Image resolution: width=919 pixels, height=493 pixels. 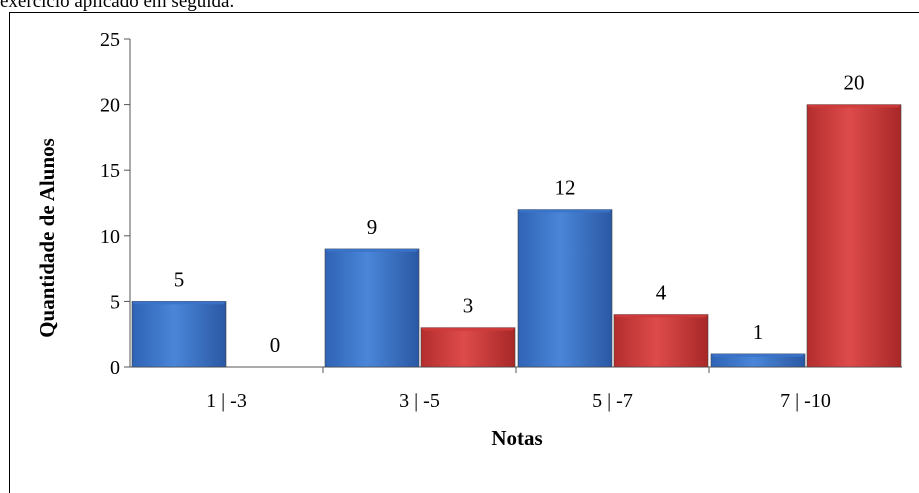 I want to click on data-label: 4, so click(x=661, y=293).